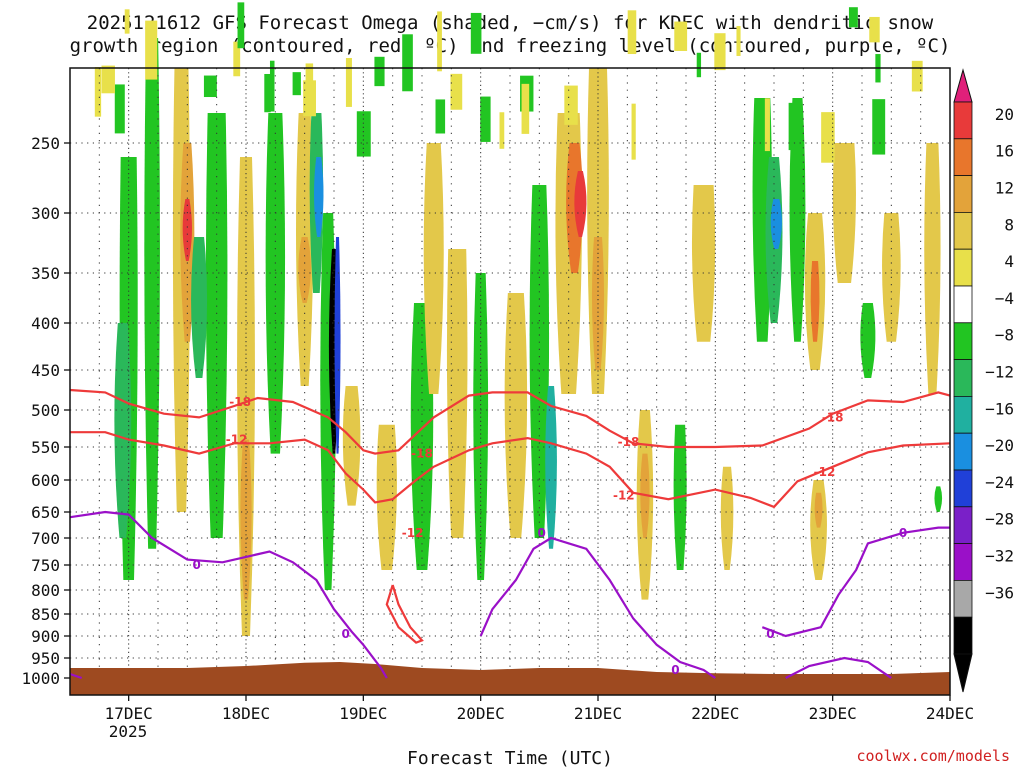 The image size is (1024, 768). Describe the element at coordinates (510, 678) in the screenshot. I see `terrain-fill` at that location.